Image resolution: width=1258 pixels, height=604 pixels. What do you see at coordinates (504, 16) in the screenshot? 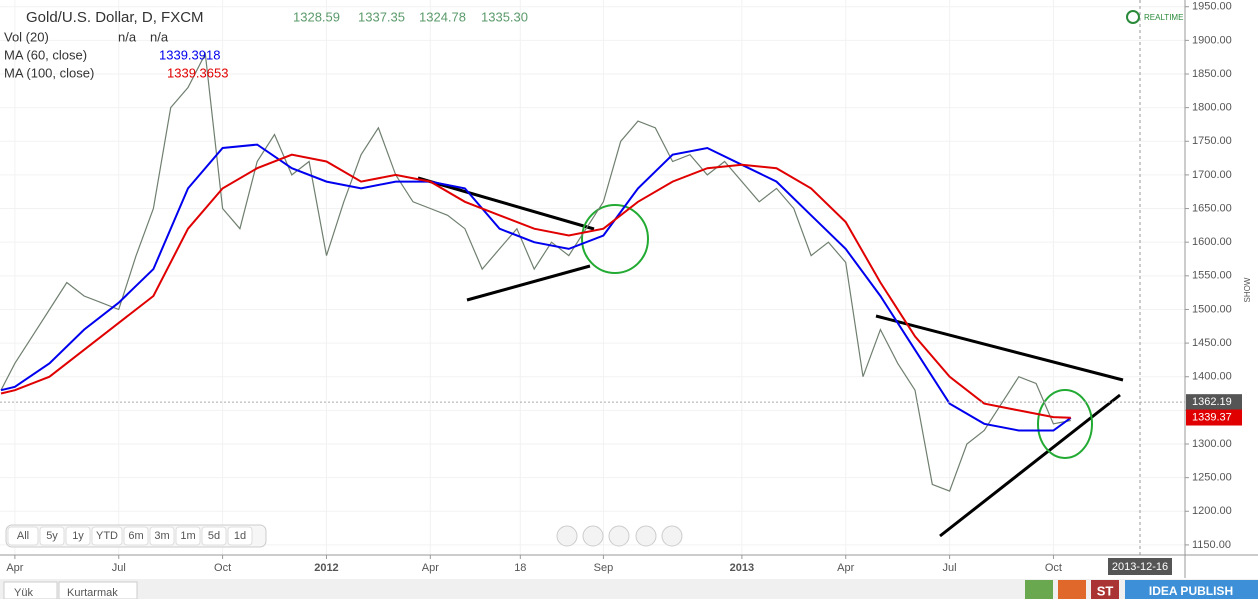
I see `ohlc-close: 1335.30` at bounding box center [504, 16].